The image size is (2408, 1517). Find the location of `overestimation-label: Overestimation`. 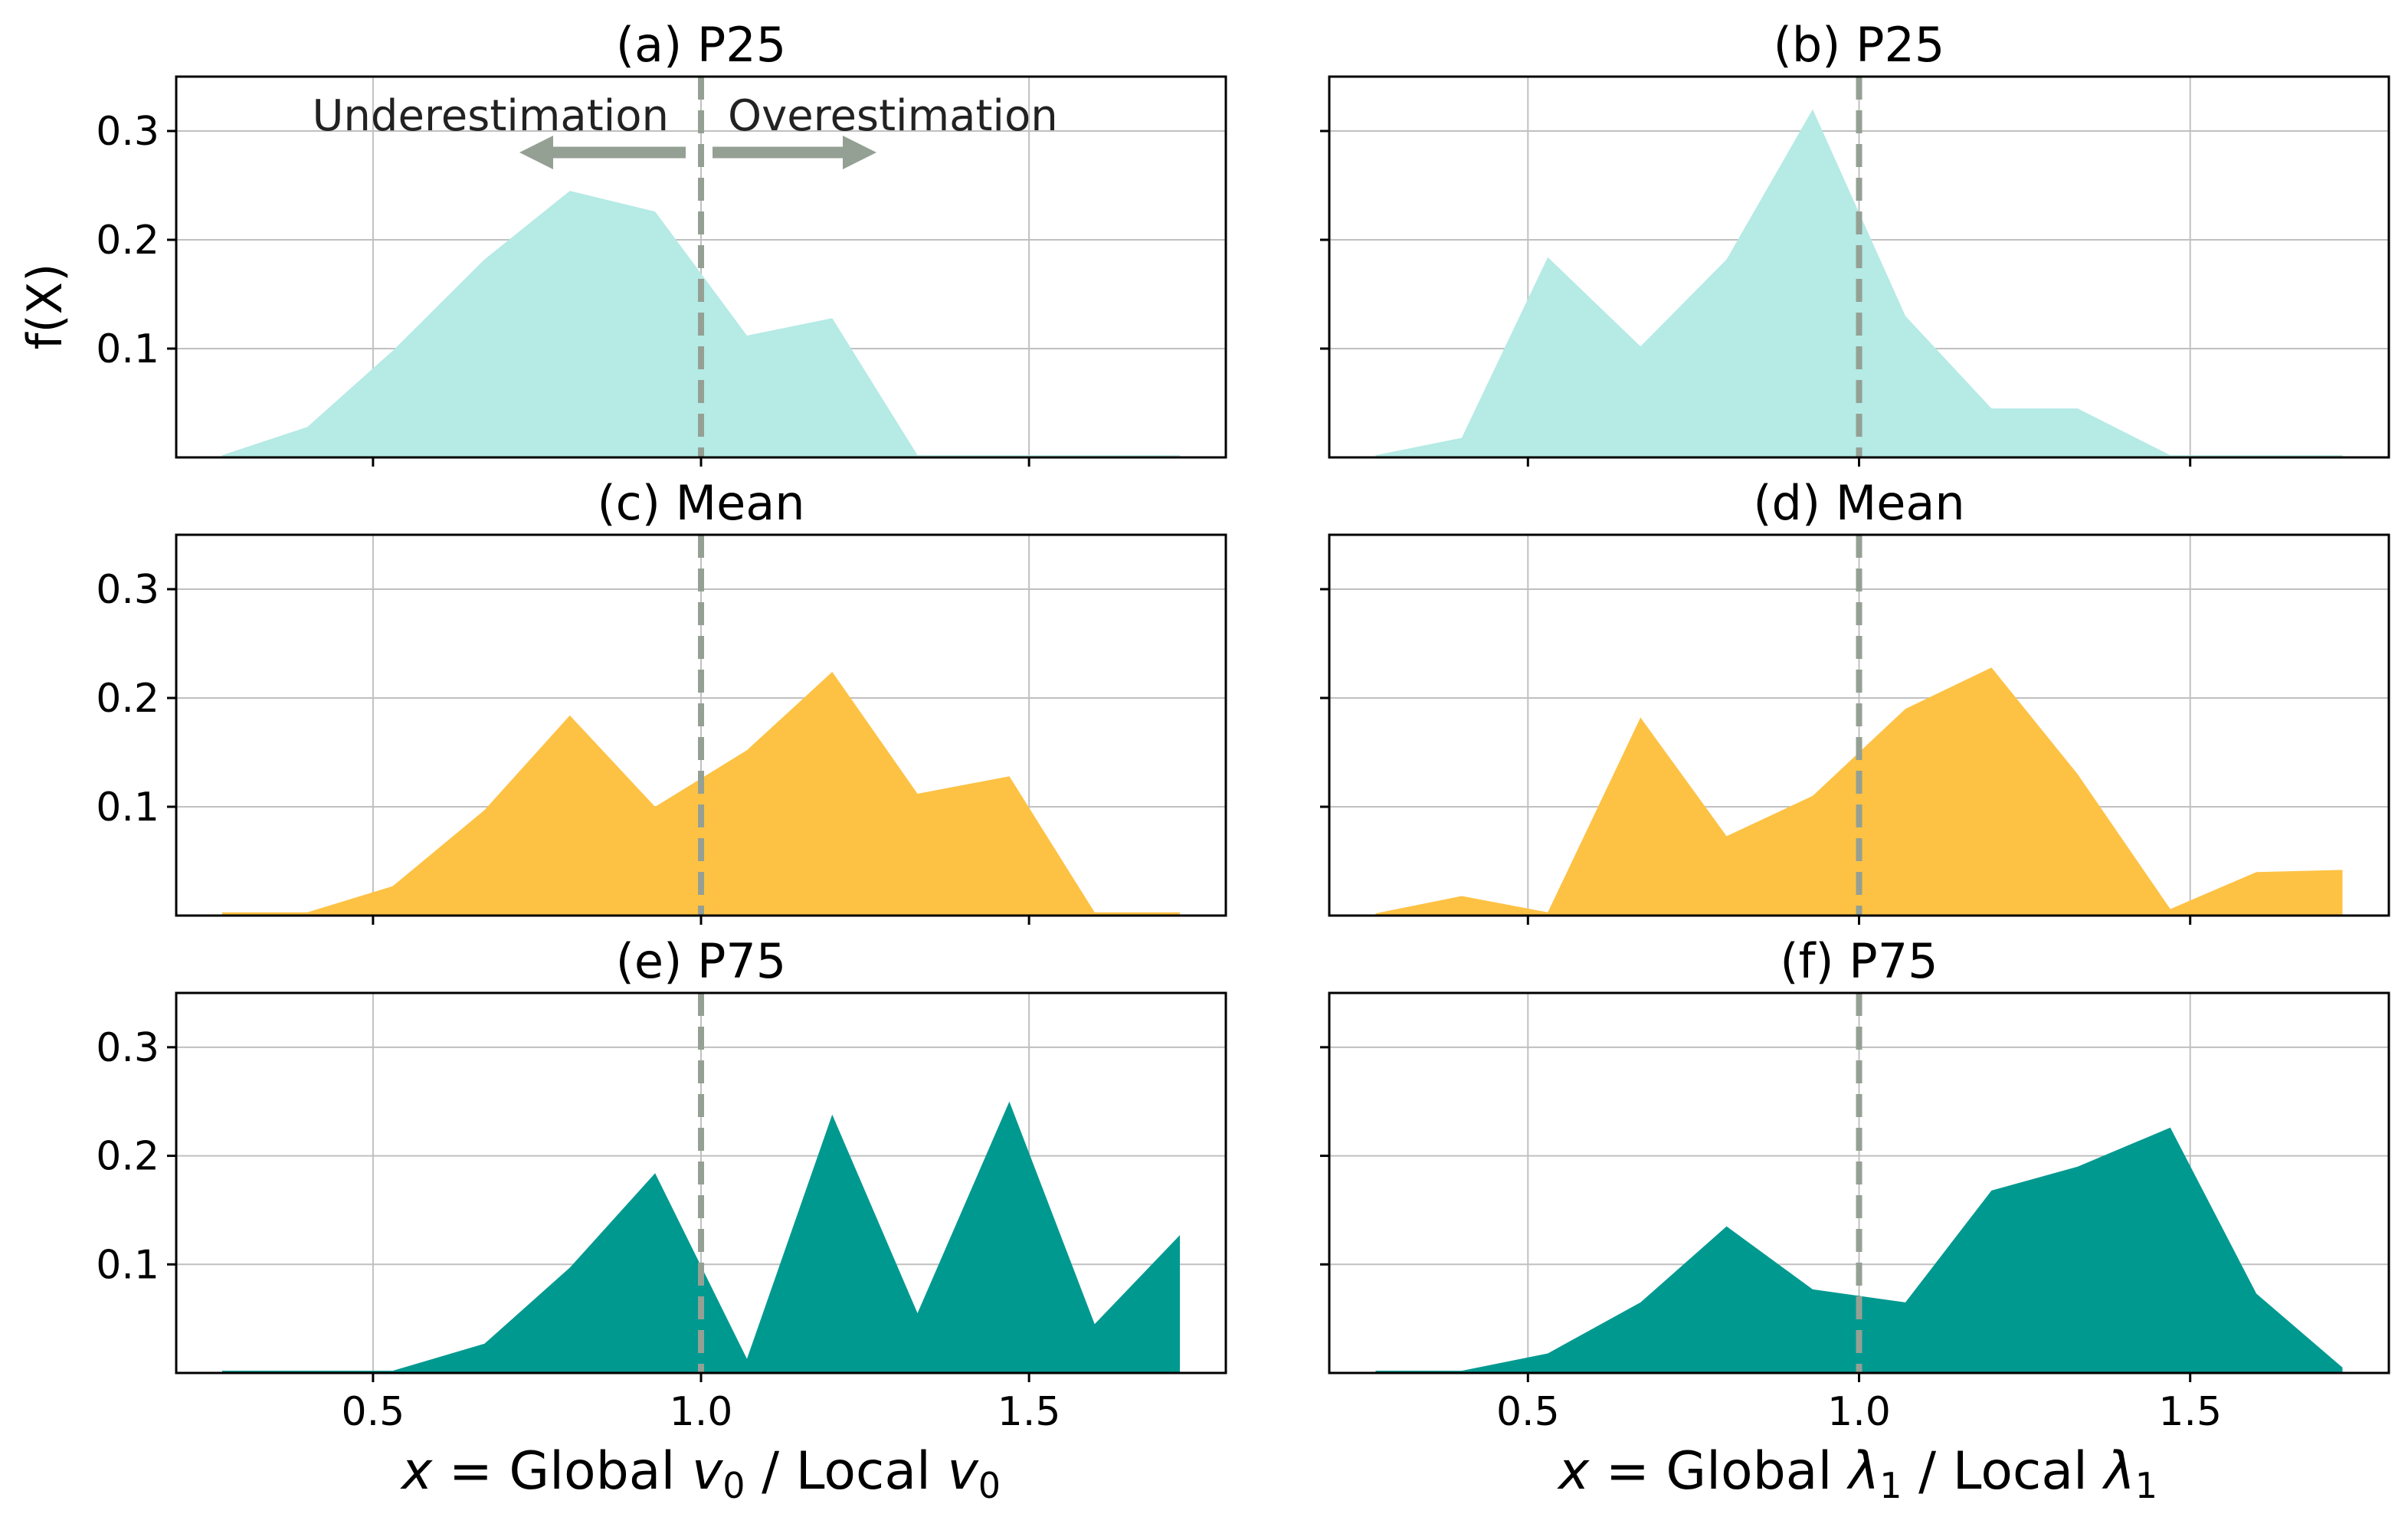

overestimation-label: Overestimation is located at coordinates (893, 116).